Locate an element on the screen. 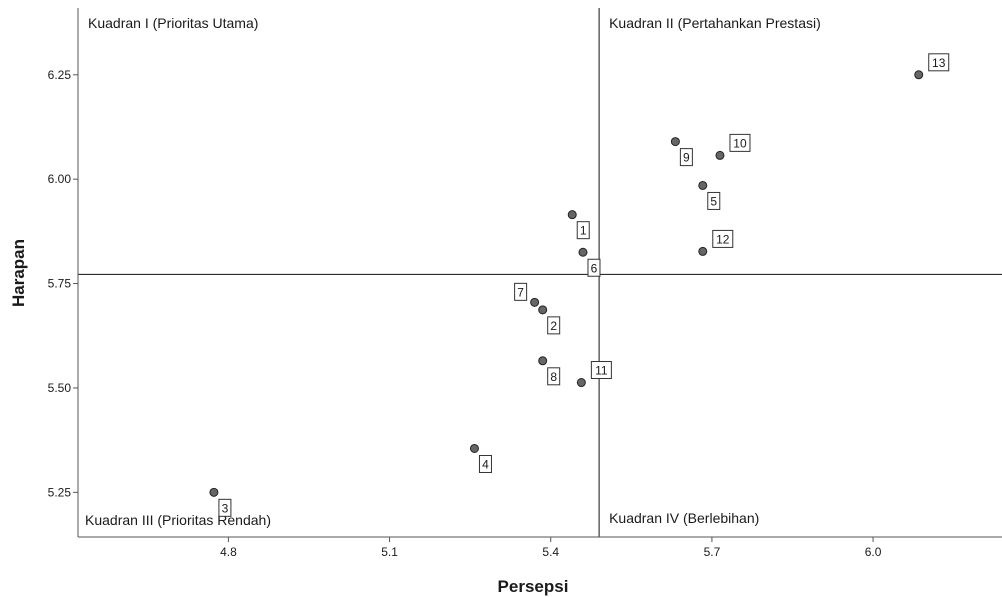 The height and width of the screenshot is (597, 1002). point-label: 9 is located at coordinates (686, 158).